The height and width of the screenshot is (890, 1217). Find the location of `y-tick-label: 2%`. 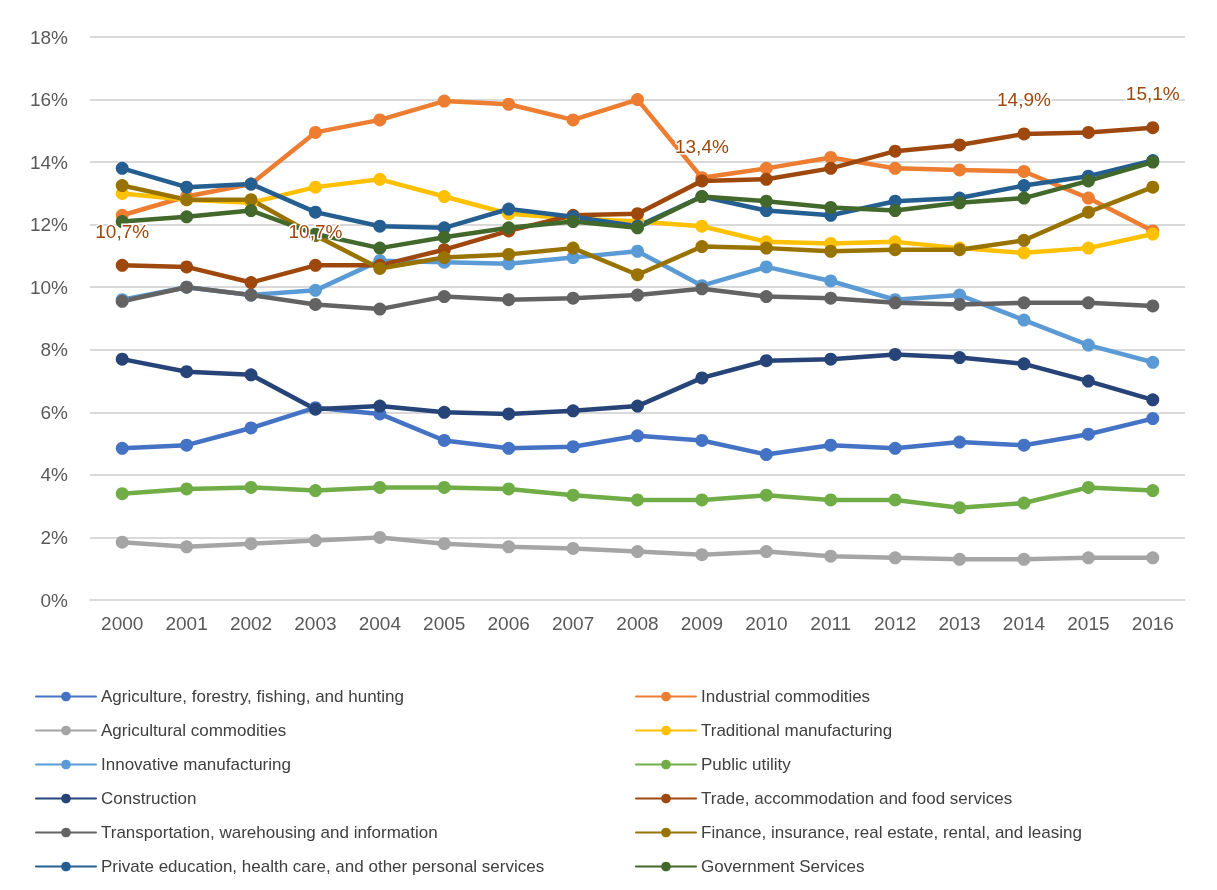

y-tick-label: 2% is located at coordinates (54, 537).